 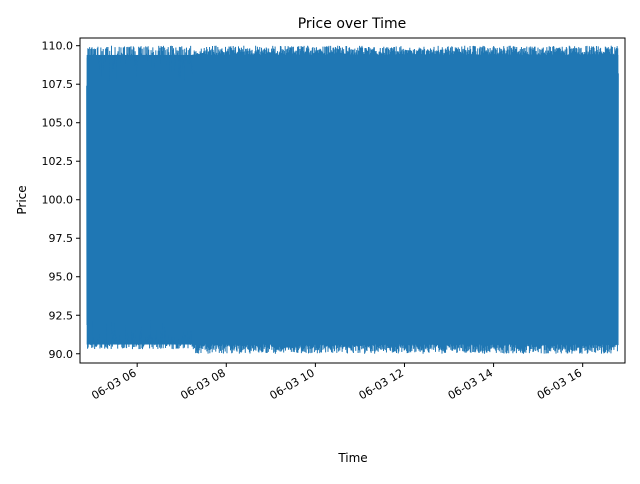 What do you see at coordinates (61, 354) in the screenshot?
I see `y-tick-label: 90.0` at bounding box center [61, 354].